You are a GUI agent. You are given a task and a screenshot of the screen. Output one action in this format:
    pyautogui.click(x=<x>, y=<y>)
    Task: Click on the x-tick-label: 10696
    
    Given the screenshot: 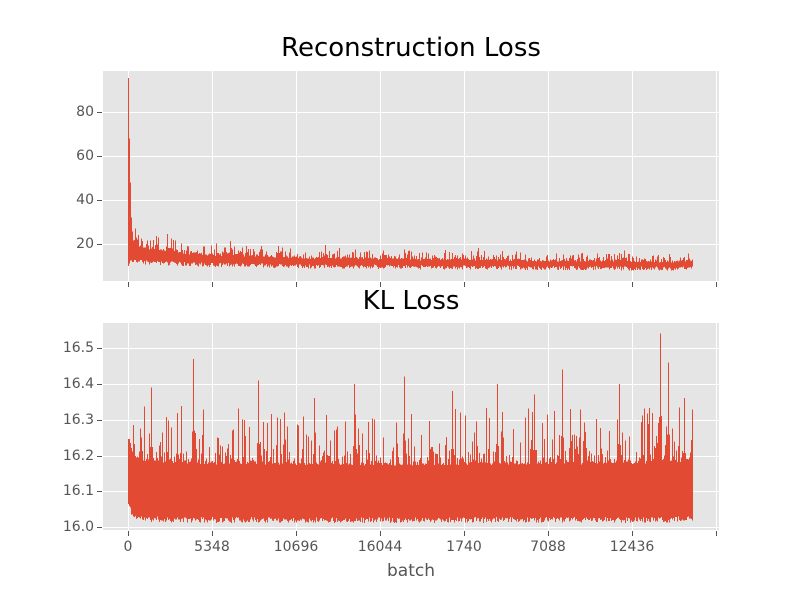 What is the action you would take?
    pyautogui.click(x=296, y=547)
    